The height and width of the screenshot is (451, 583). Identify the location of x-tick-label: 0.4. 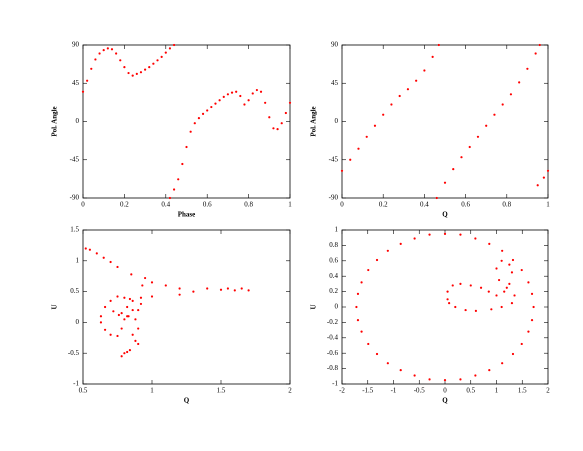
(424, 205).